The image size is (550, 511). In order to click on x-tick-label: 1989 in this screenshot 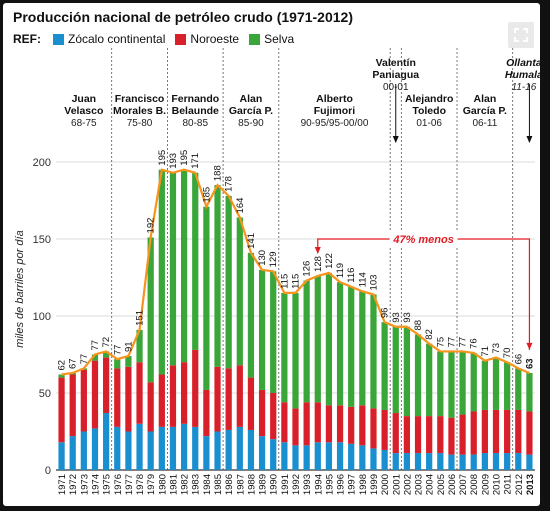, I will do `click(263, 484)`.